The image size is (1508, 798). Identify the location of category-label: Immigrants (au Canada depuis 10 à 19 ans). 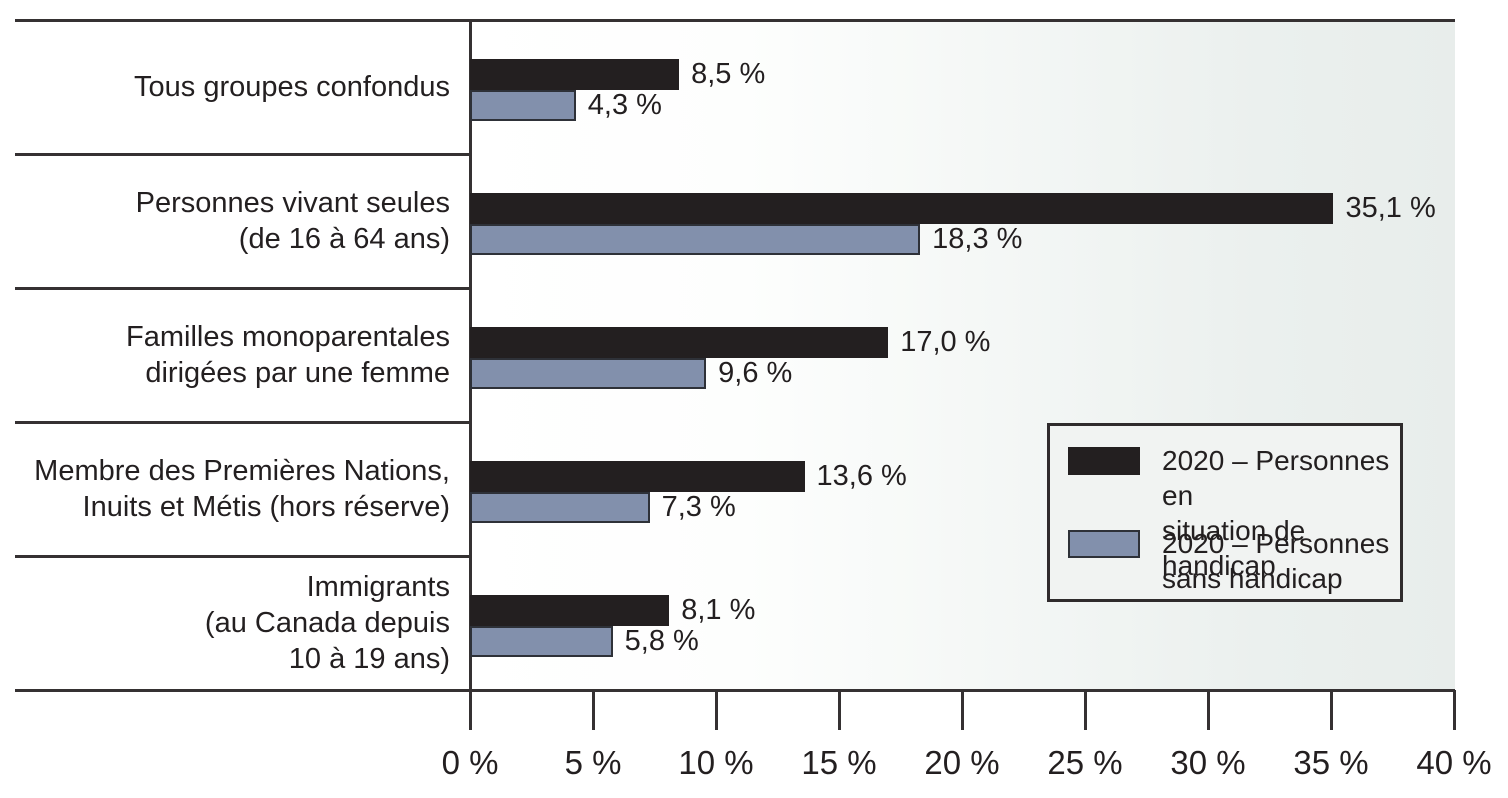
(230, 623).